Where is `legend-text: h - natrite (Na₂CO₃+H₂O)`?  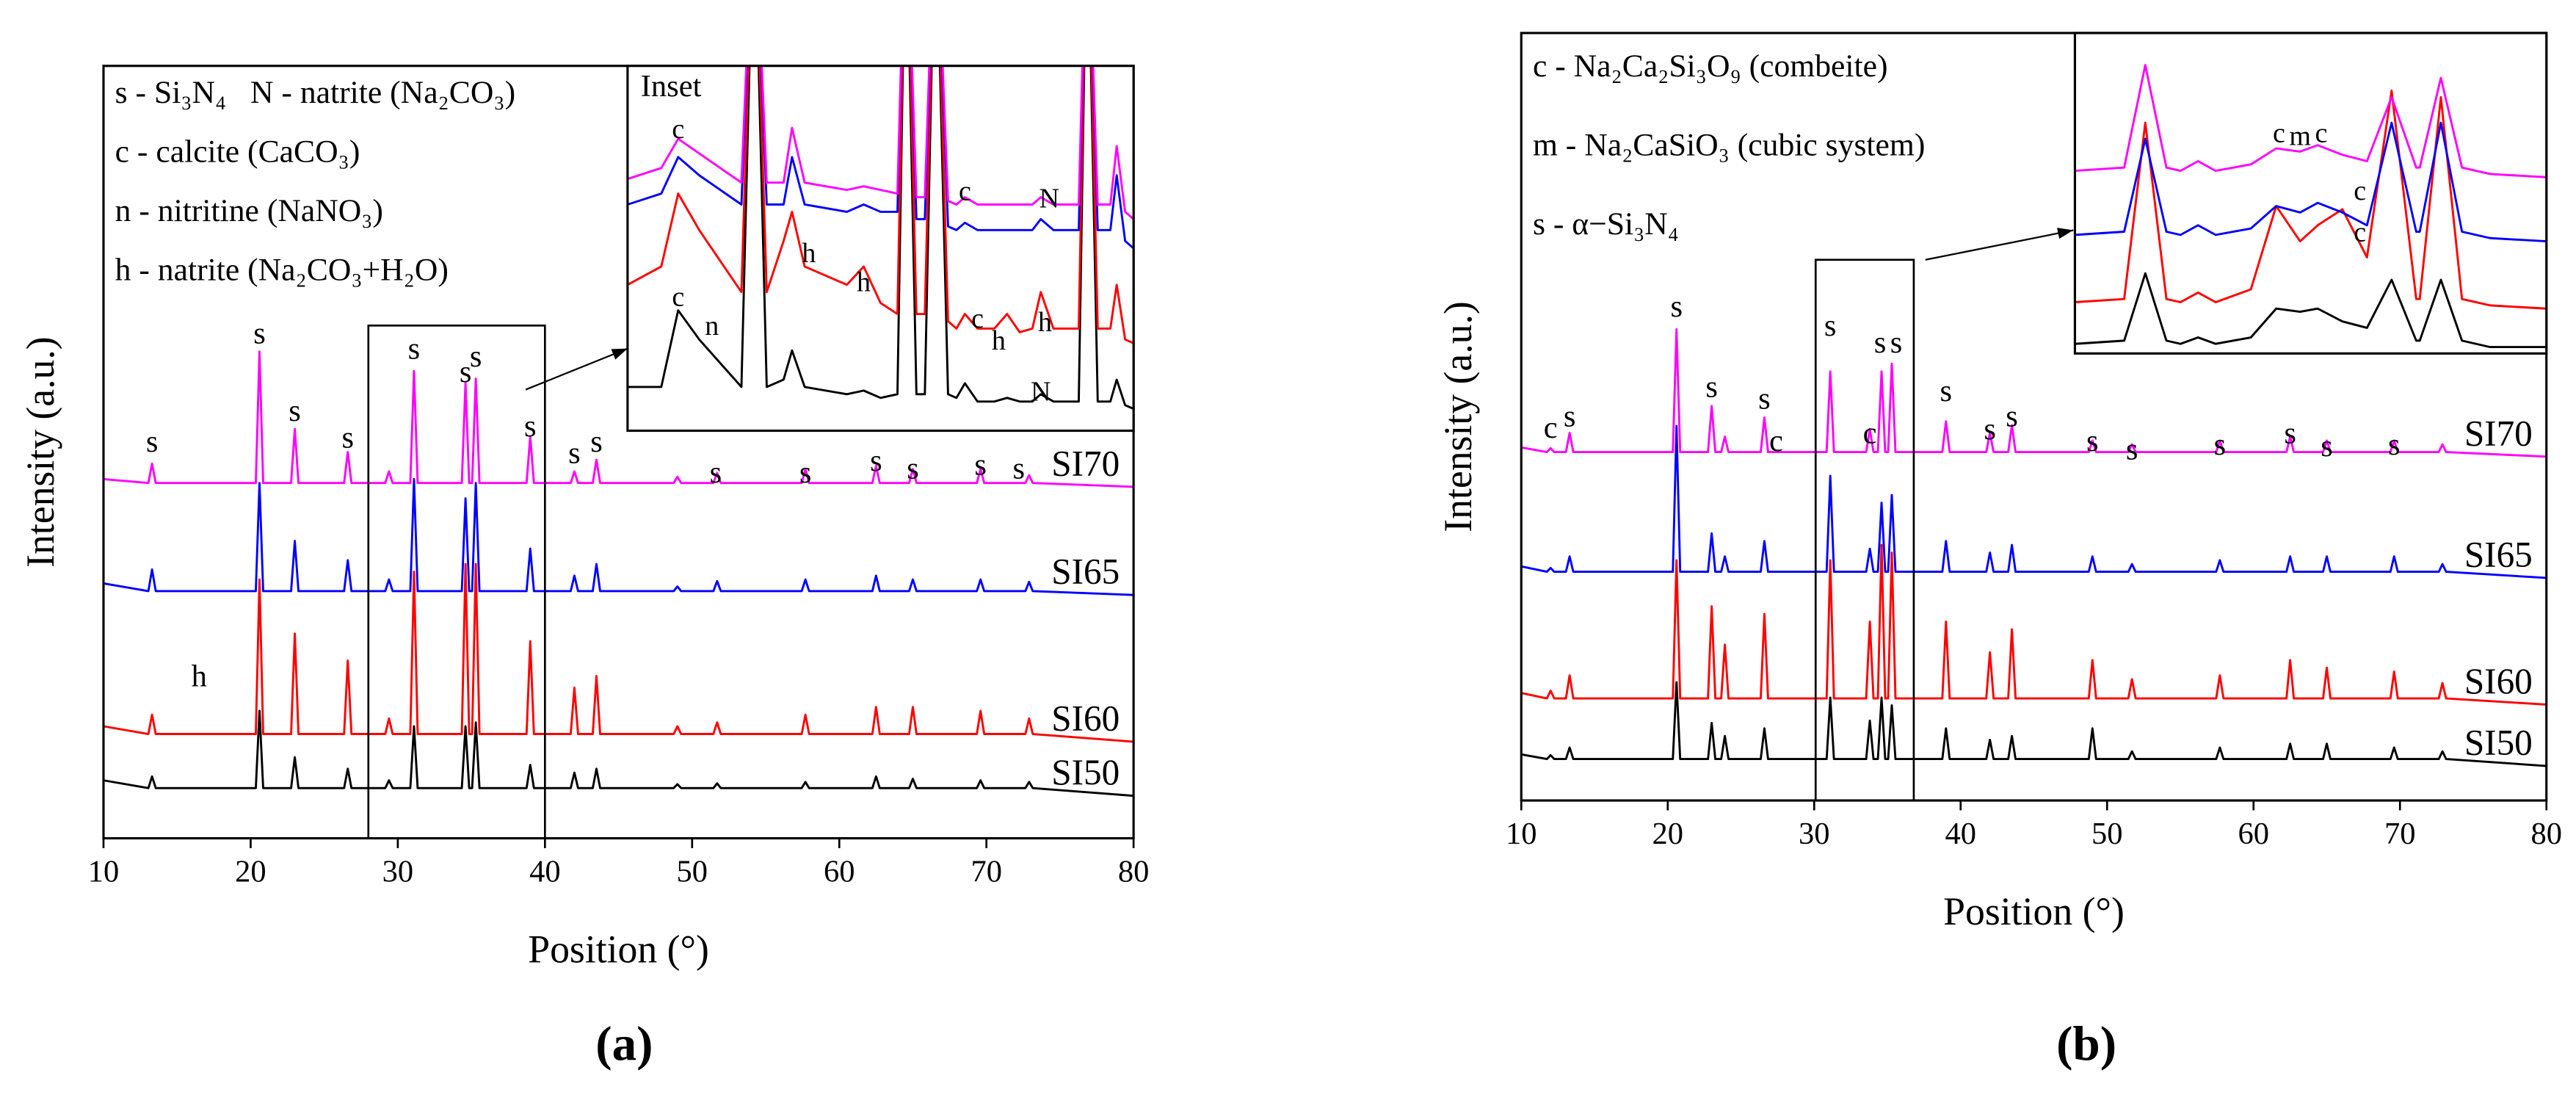 legend-text: h - natrite (Na₂CO₃+H₂O) is located at coordinates (282, 270).